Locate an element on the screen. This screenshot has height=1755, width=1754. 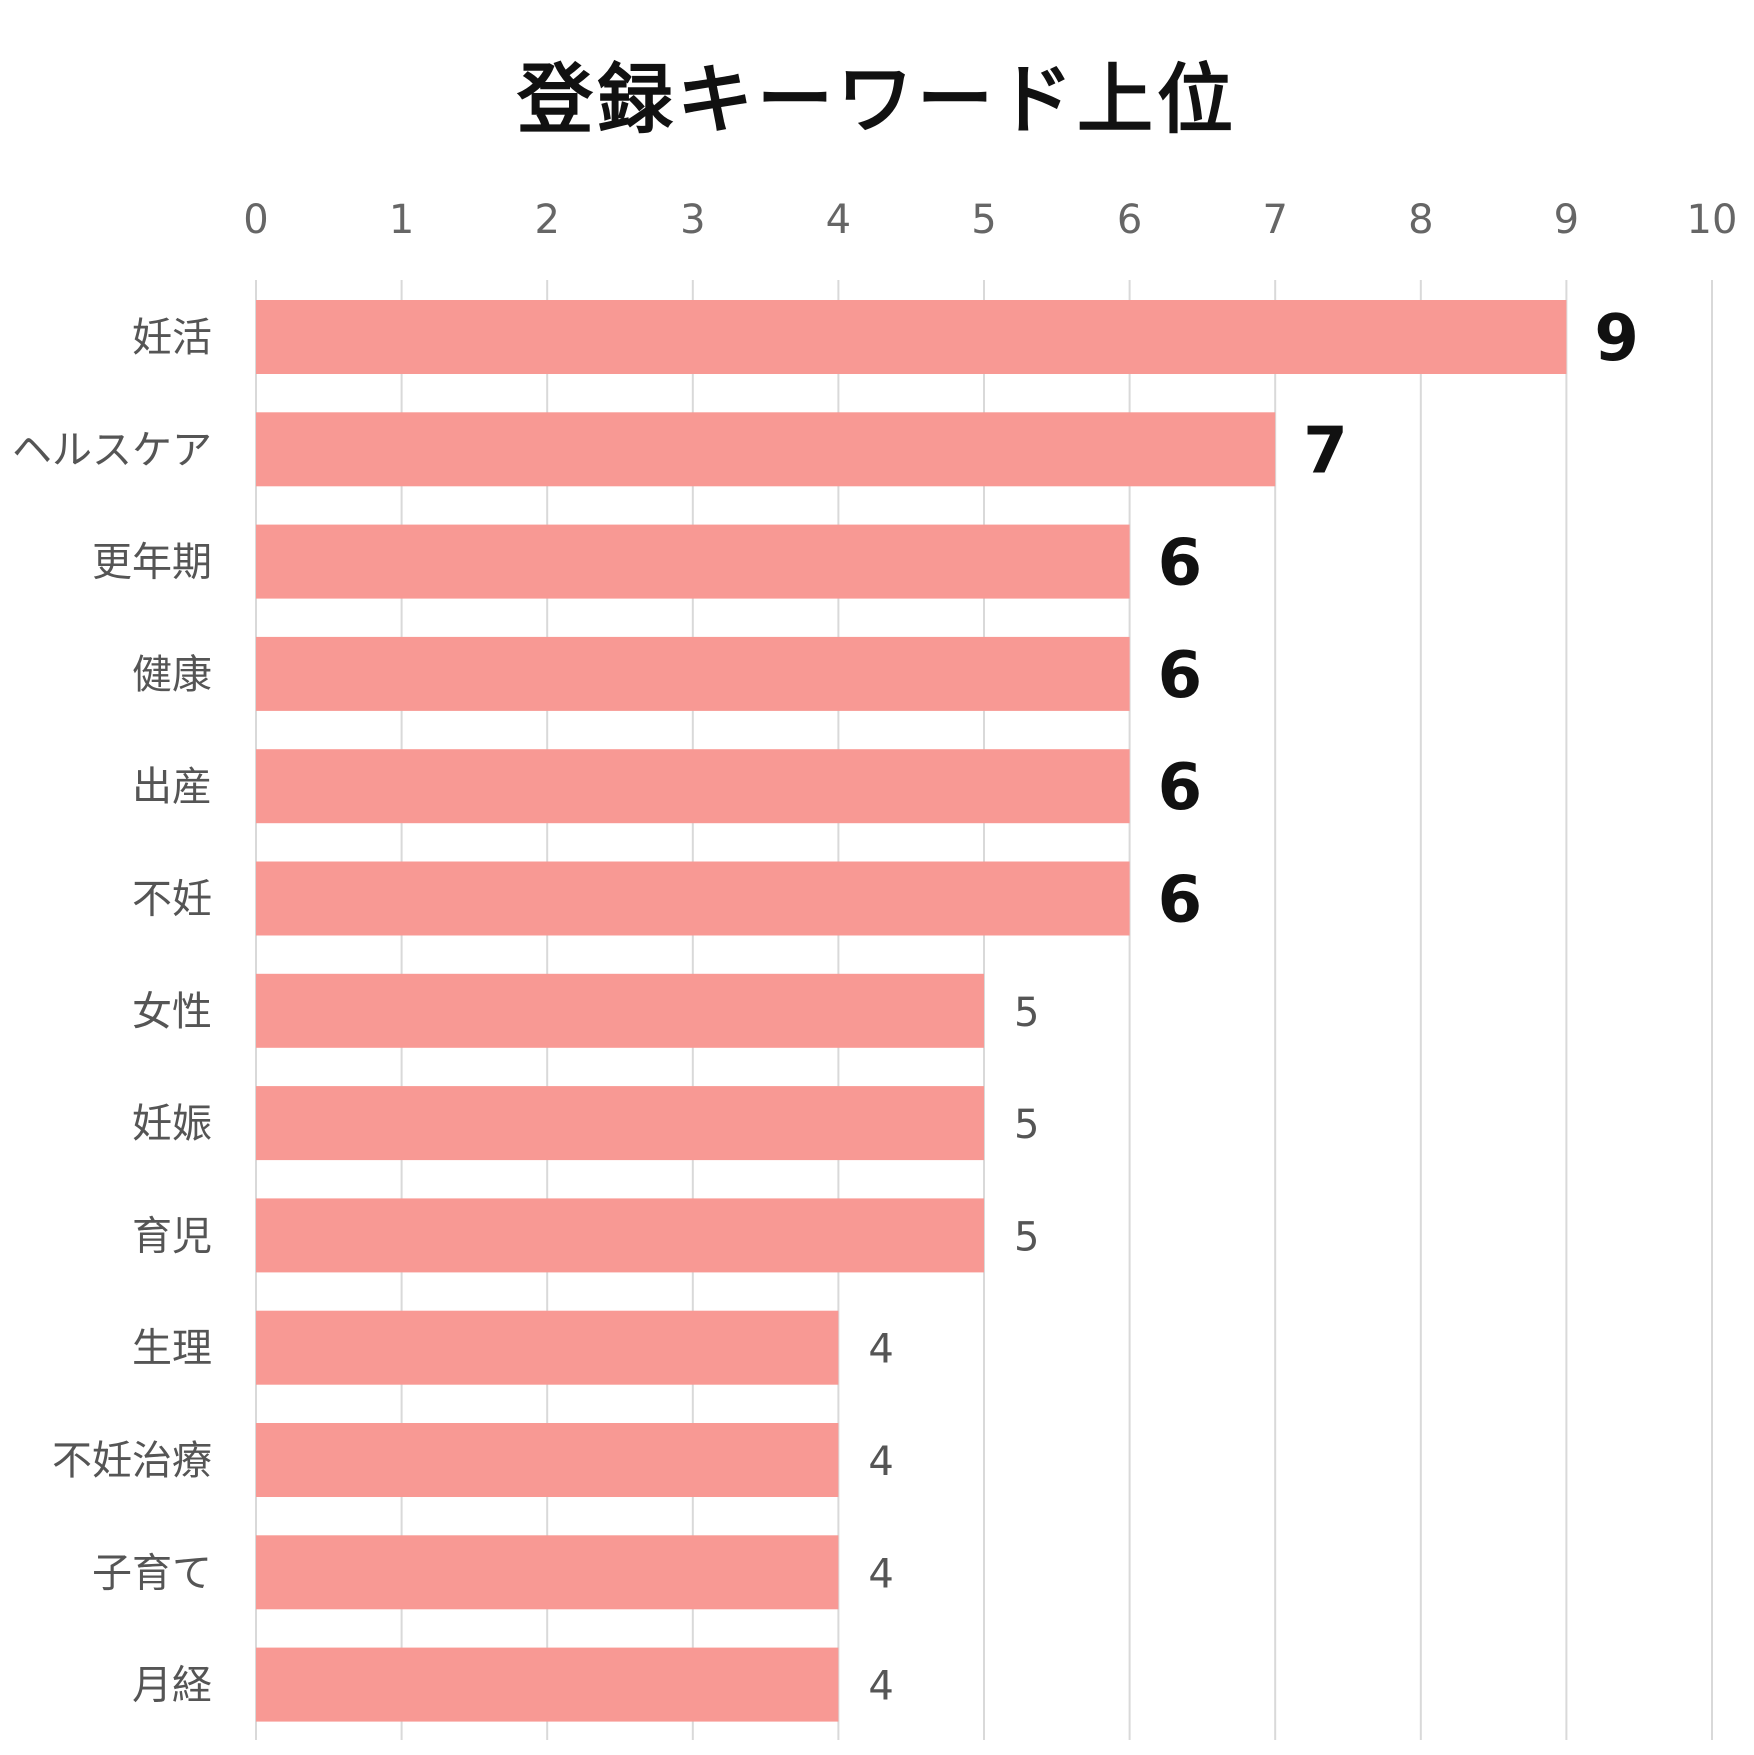
category-label: 妊活 is located at coordinates (172, 338).